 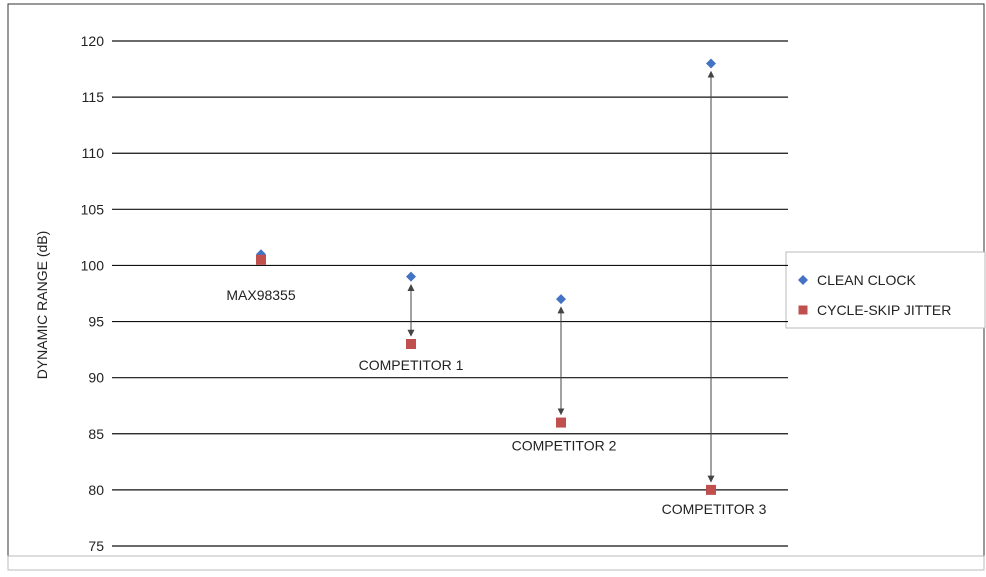 What do you see at coordinates (96, 434) in the screenshot?
I see `y-tick-label: 85` at bounding box center [96, 434].